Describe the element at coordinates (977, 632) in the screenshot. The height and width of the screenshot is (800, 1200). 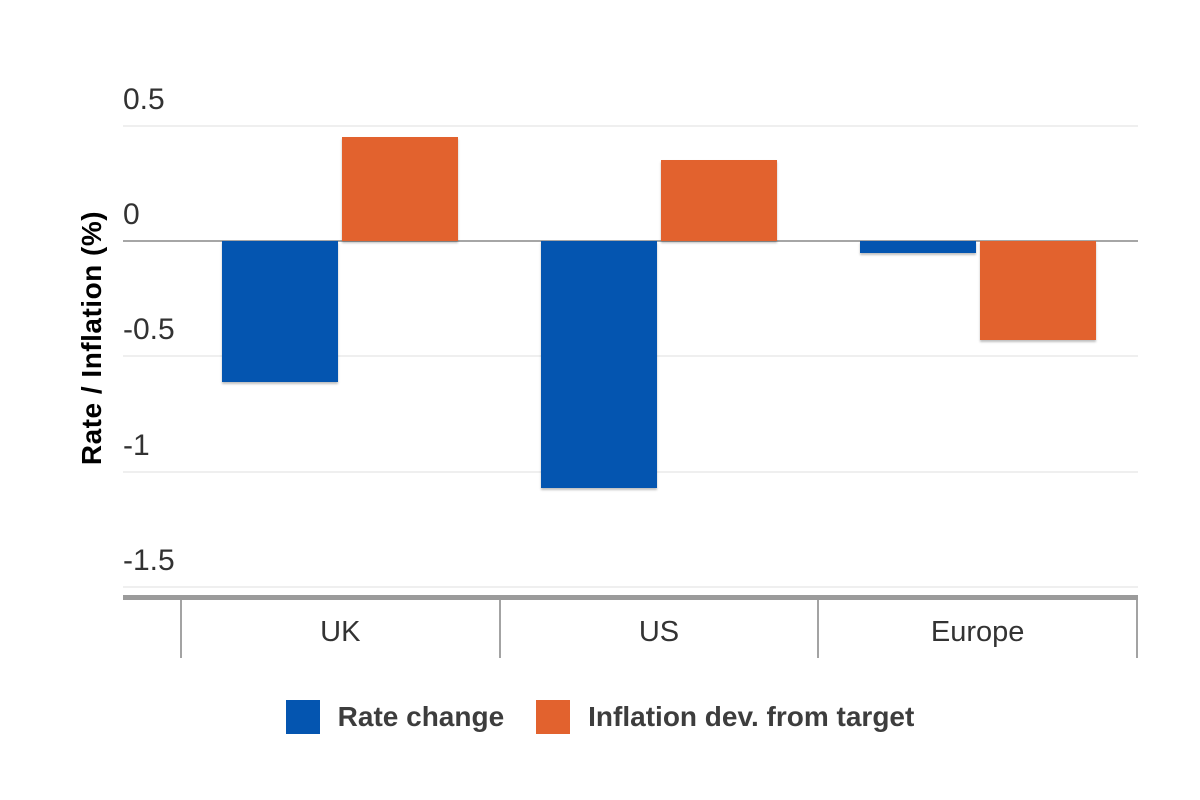
I see `x-category-label-europe: Europe` at that location.